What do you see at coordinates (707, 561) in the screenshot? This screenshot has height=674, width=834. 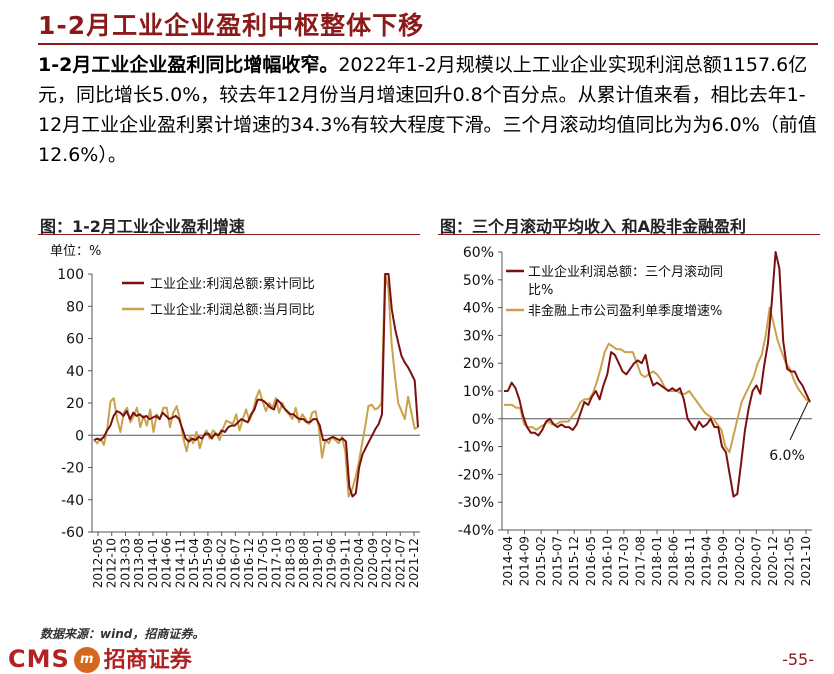 I see `right-x-tick-label: 2019-04` at bounding box center [707, 561].